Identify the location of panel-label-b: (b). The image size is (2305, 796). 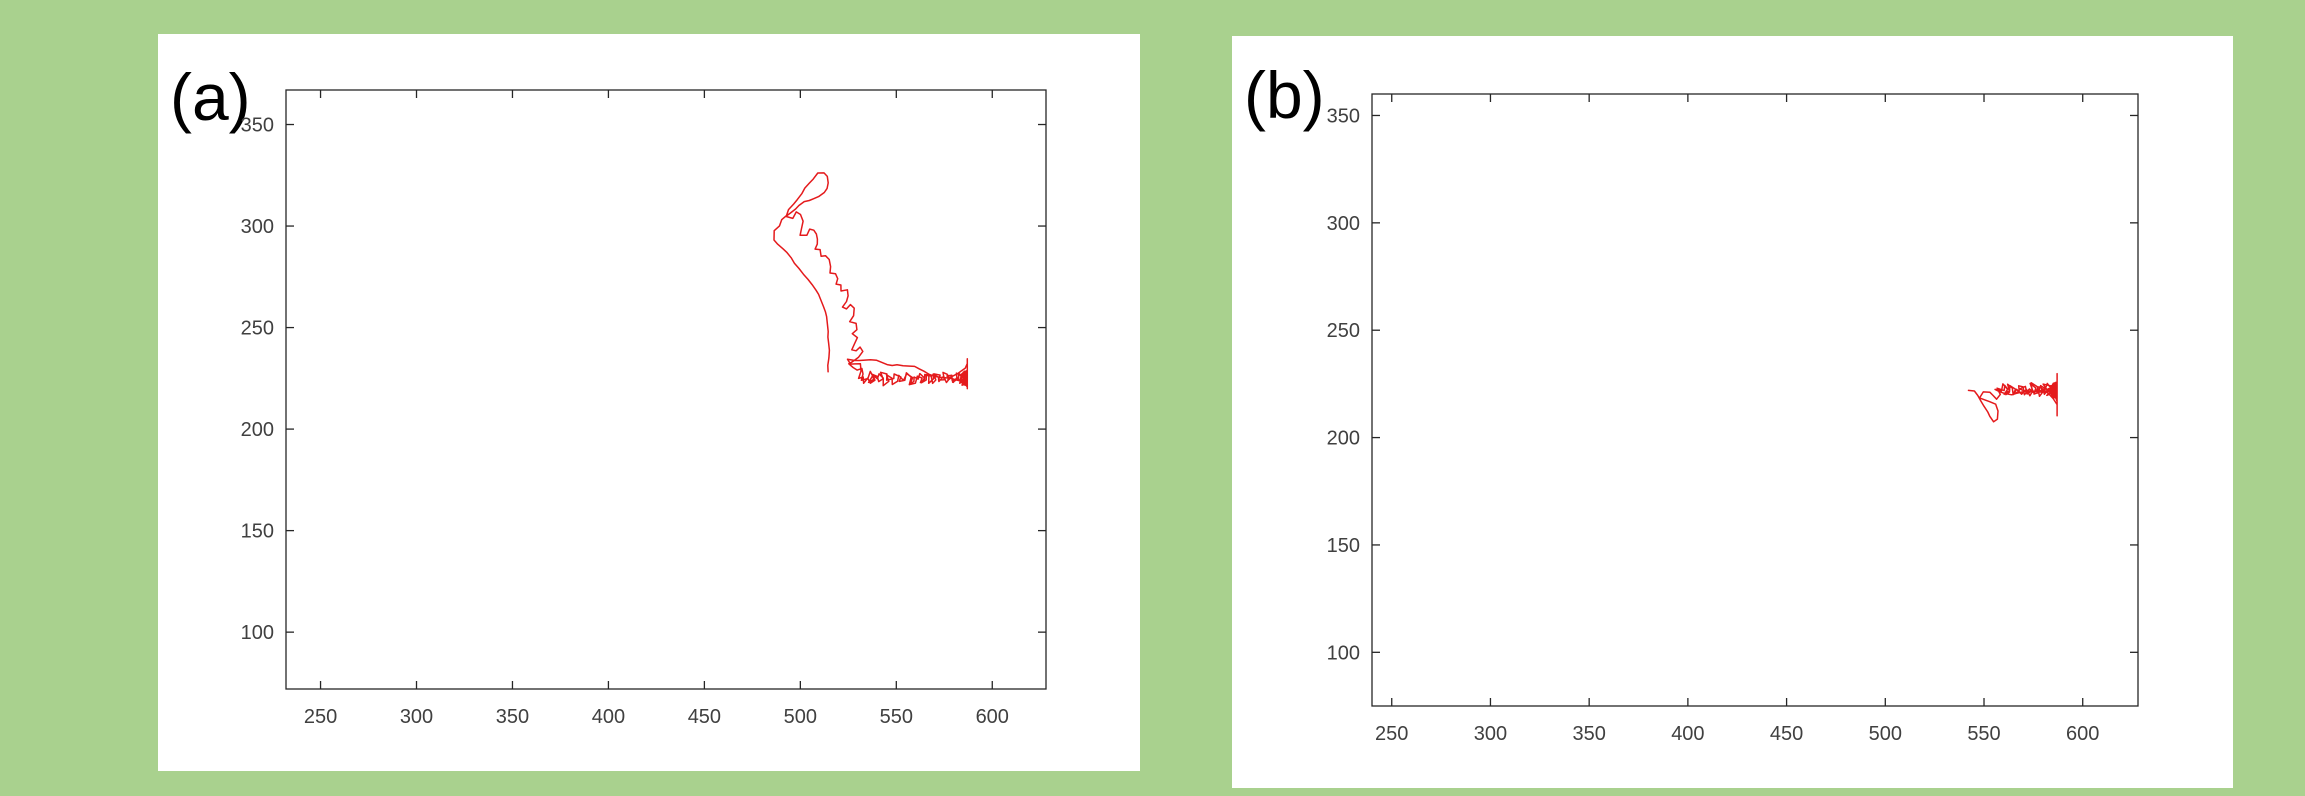
(1284, 95).